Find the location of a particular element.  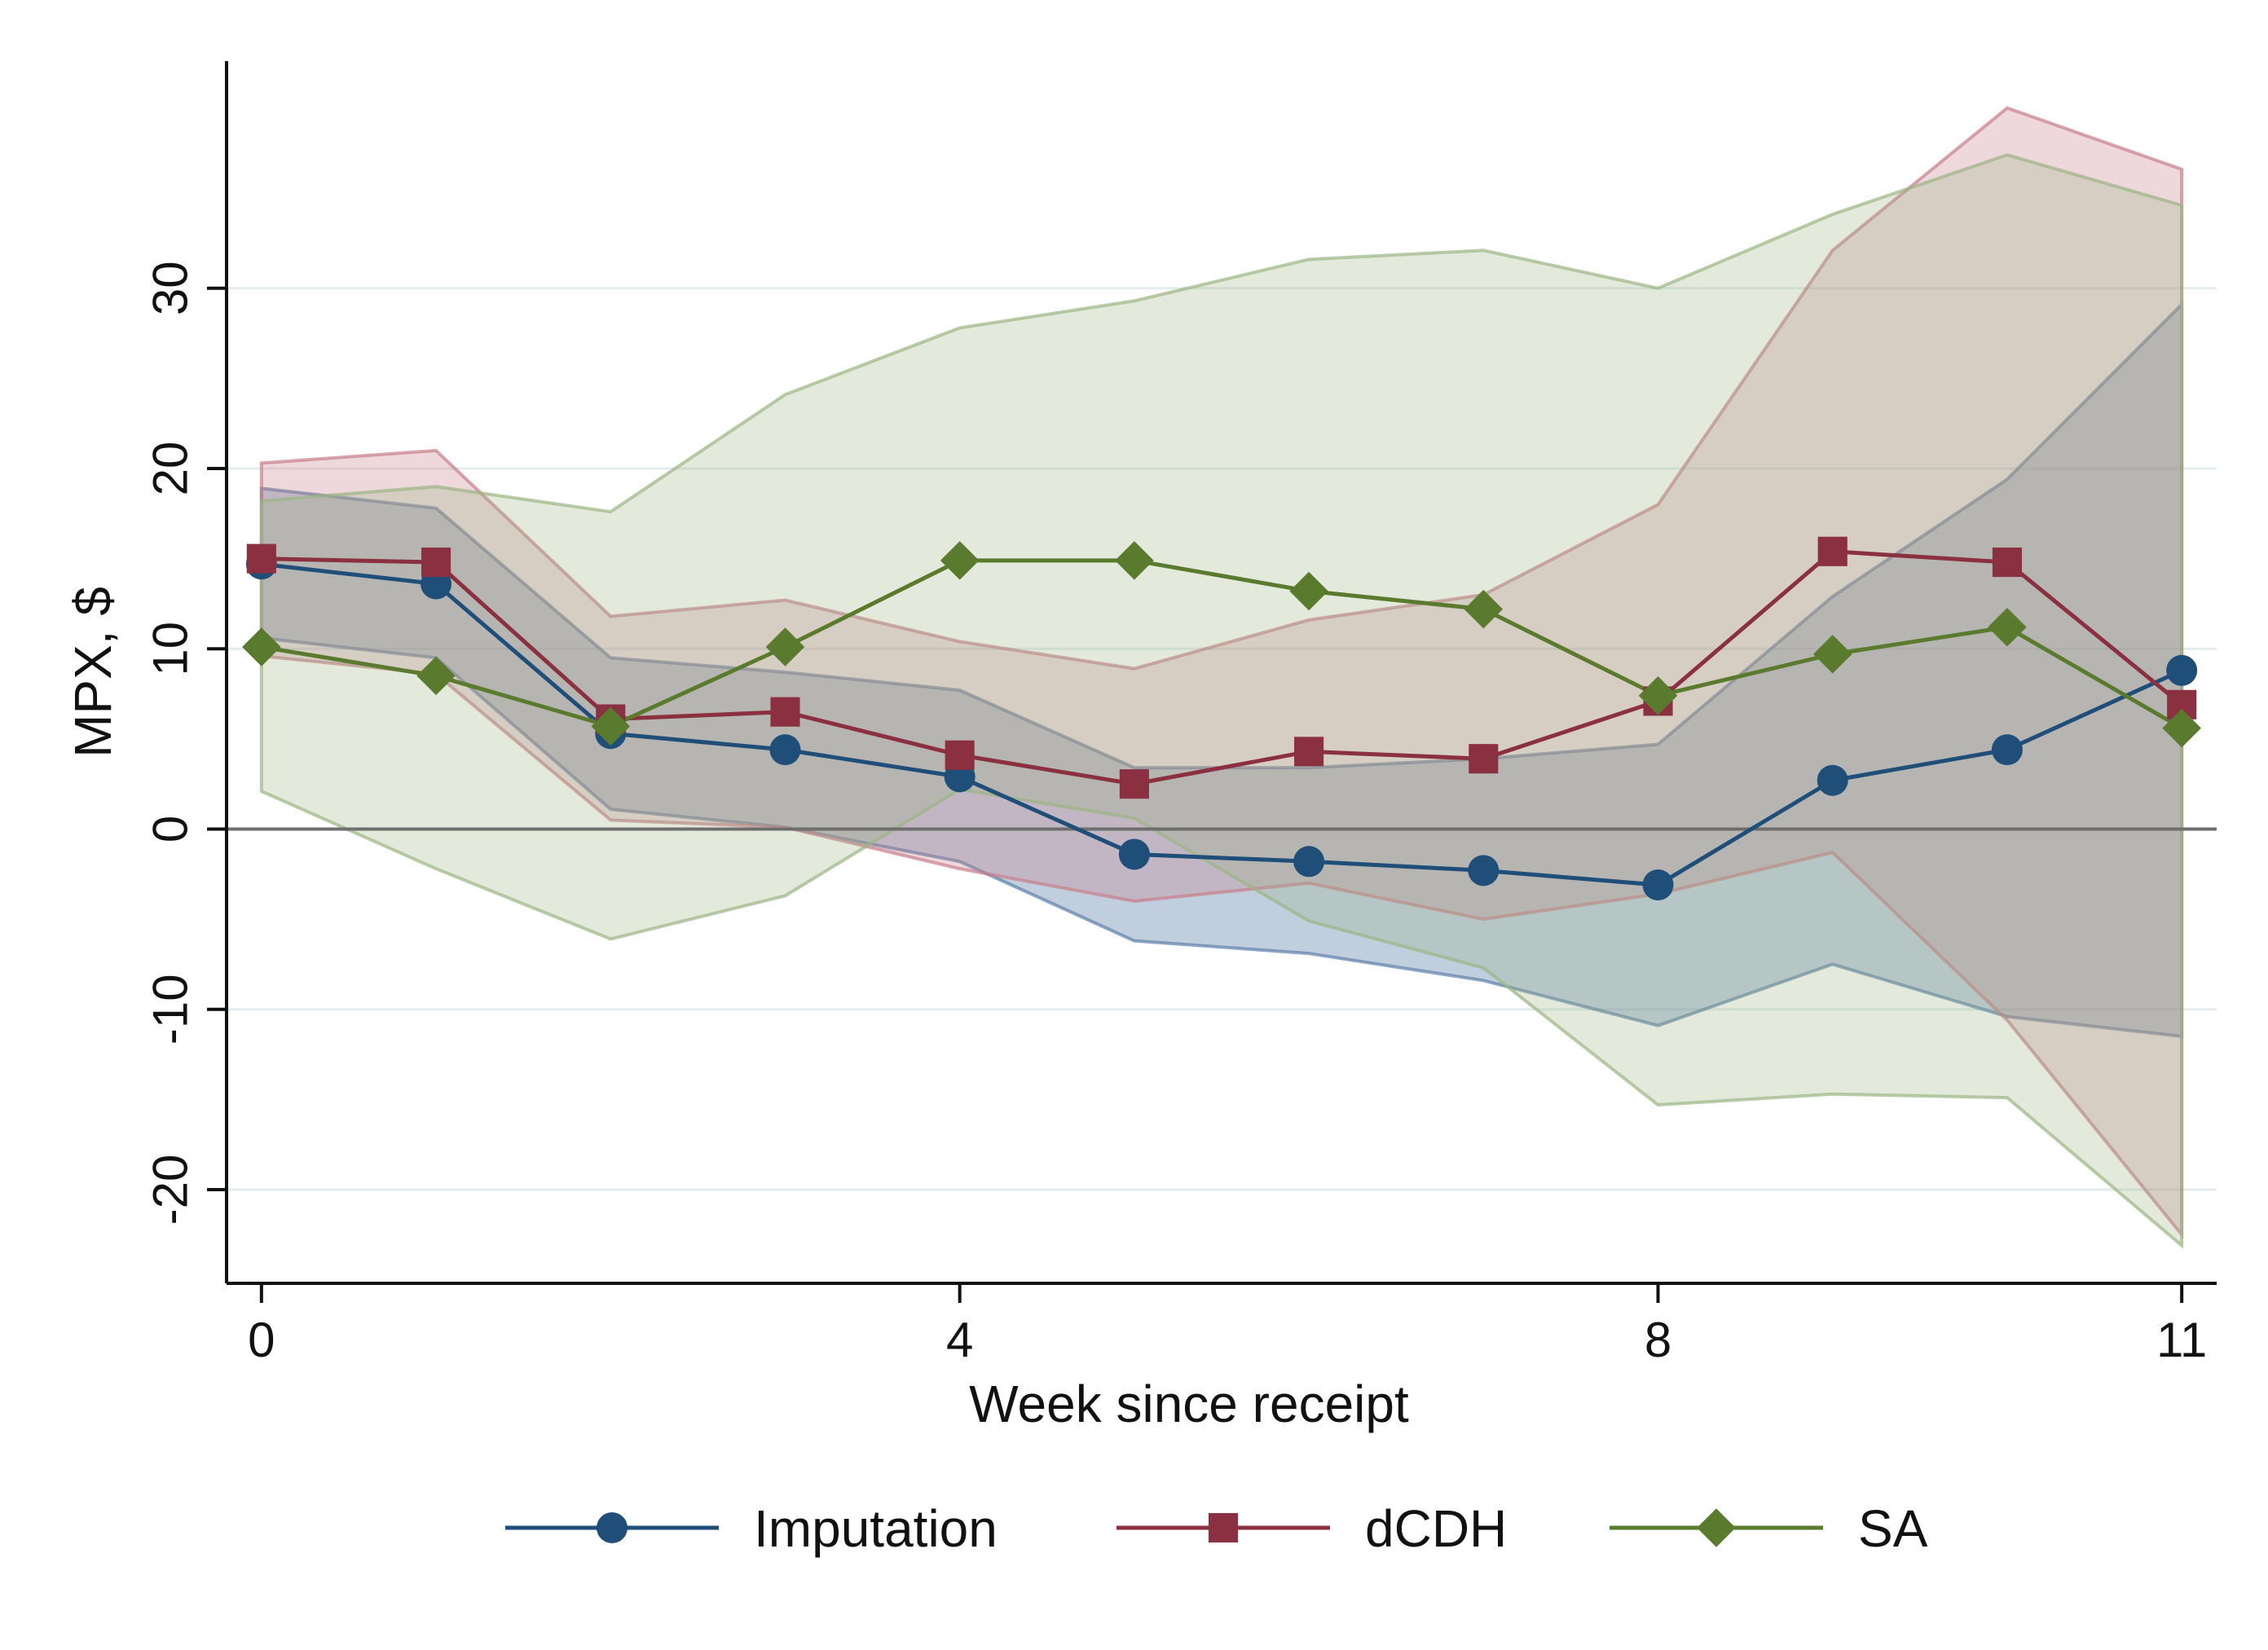

y-tick-label-10: 10 is located at coordinates (171, 649).